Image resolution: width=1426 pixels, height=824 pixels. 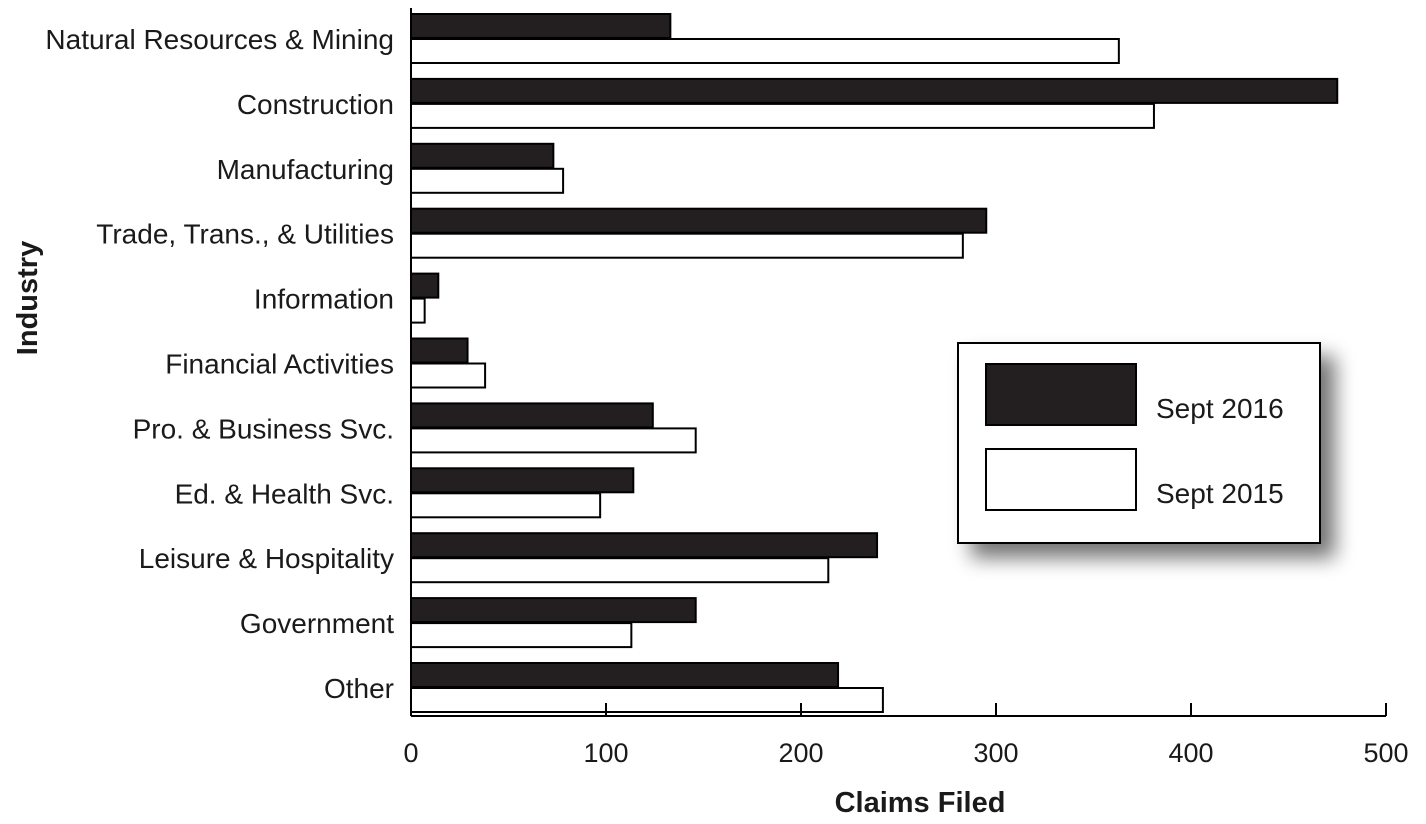 What do you see at coordinates (245, 234) in the screenshot?
I see `category-label-trade-trans-utilities: Trade, Trans., & Utilities` at bounding box center [245, 234].